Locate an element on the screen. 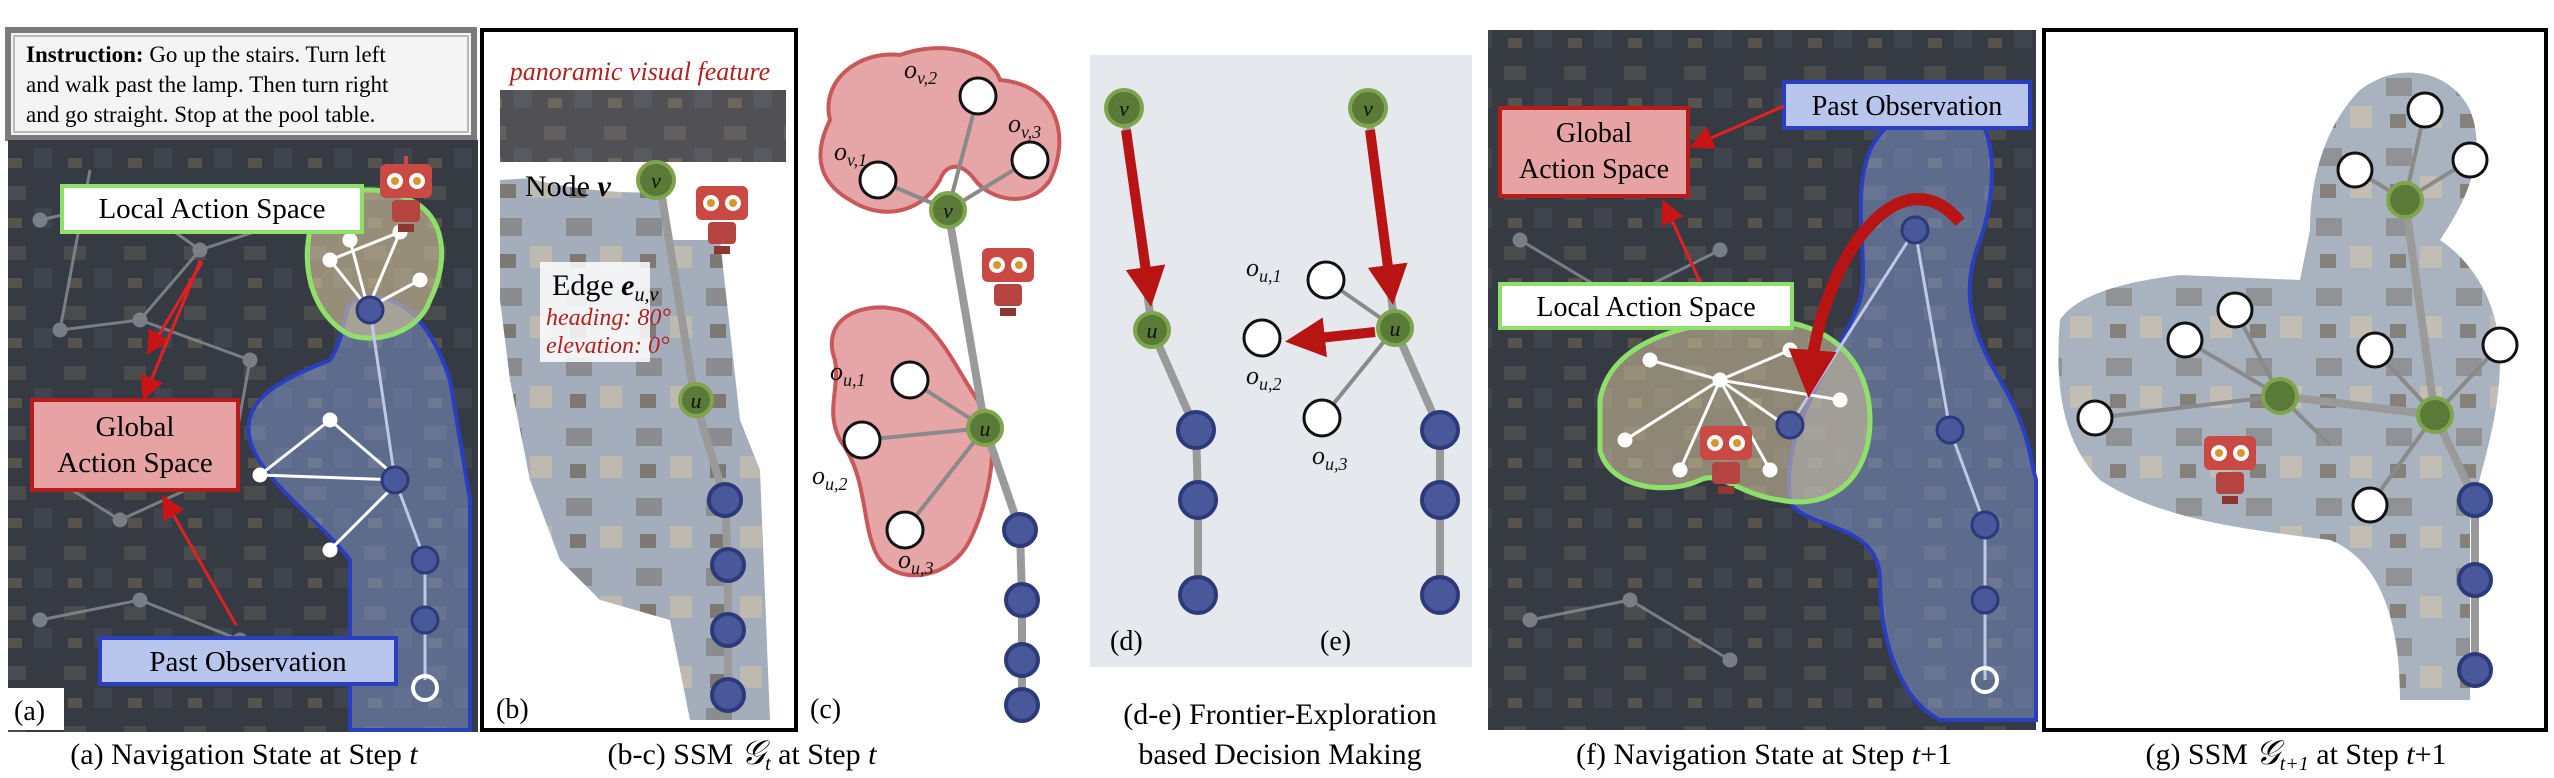  caption-bc: (b-c) SSM 𝒢t at Step t is located at coordinates (743, 755).